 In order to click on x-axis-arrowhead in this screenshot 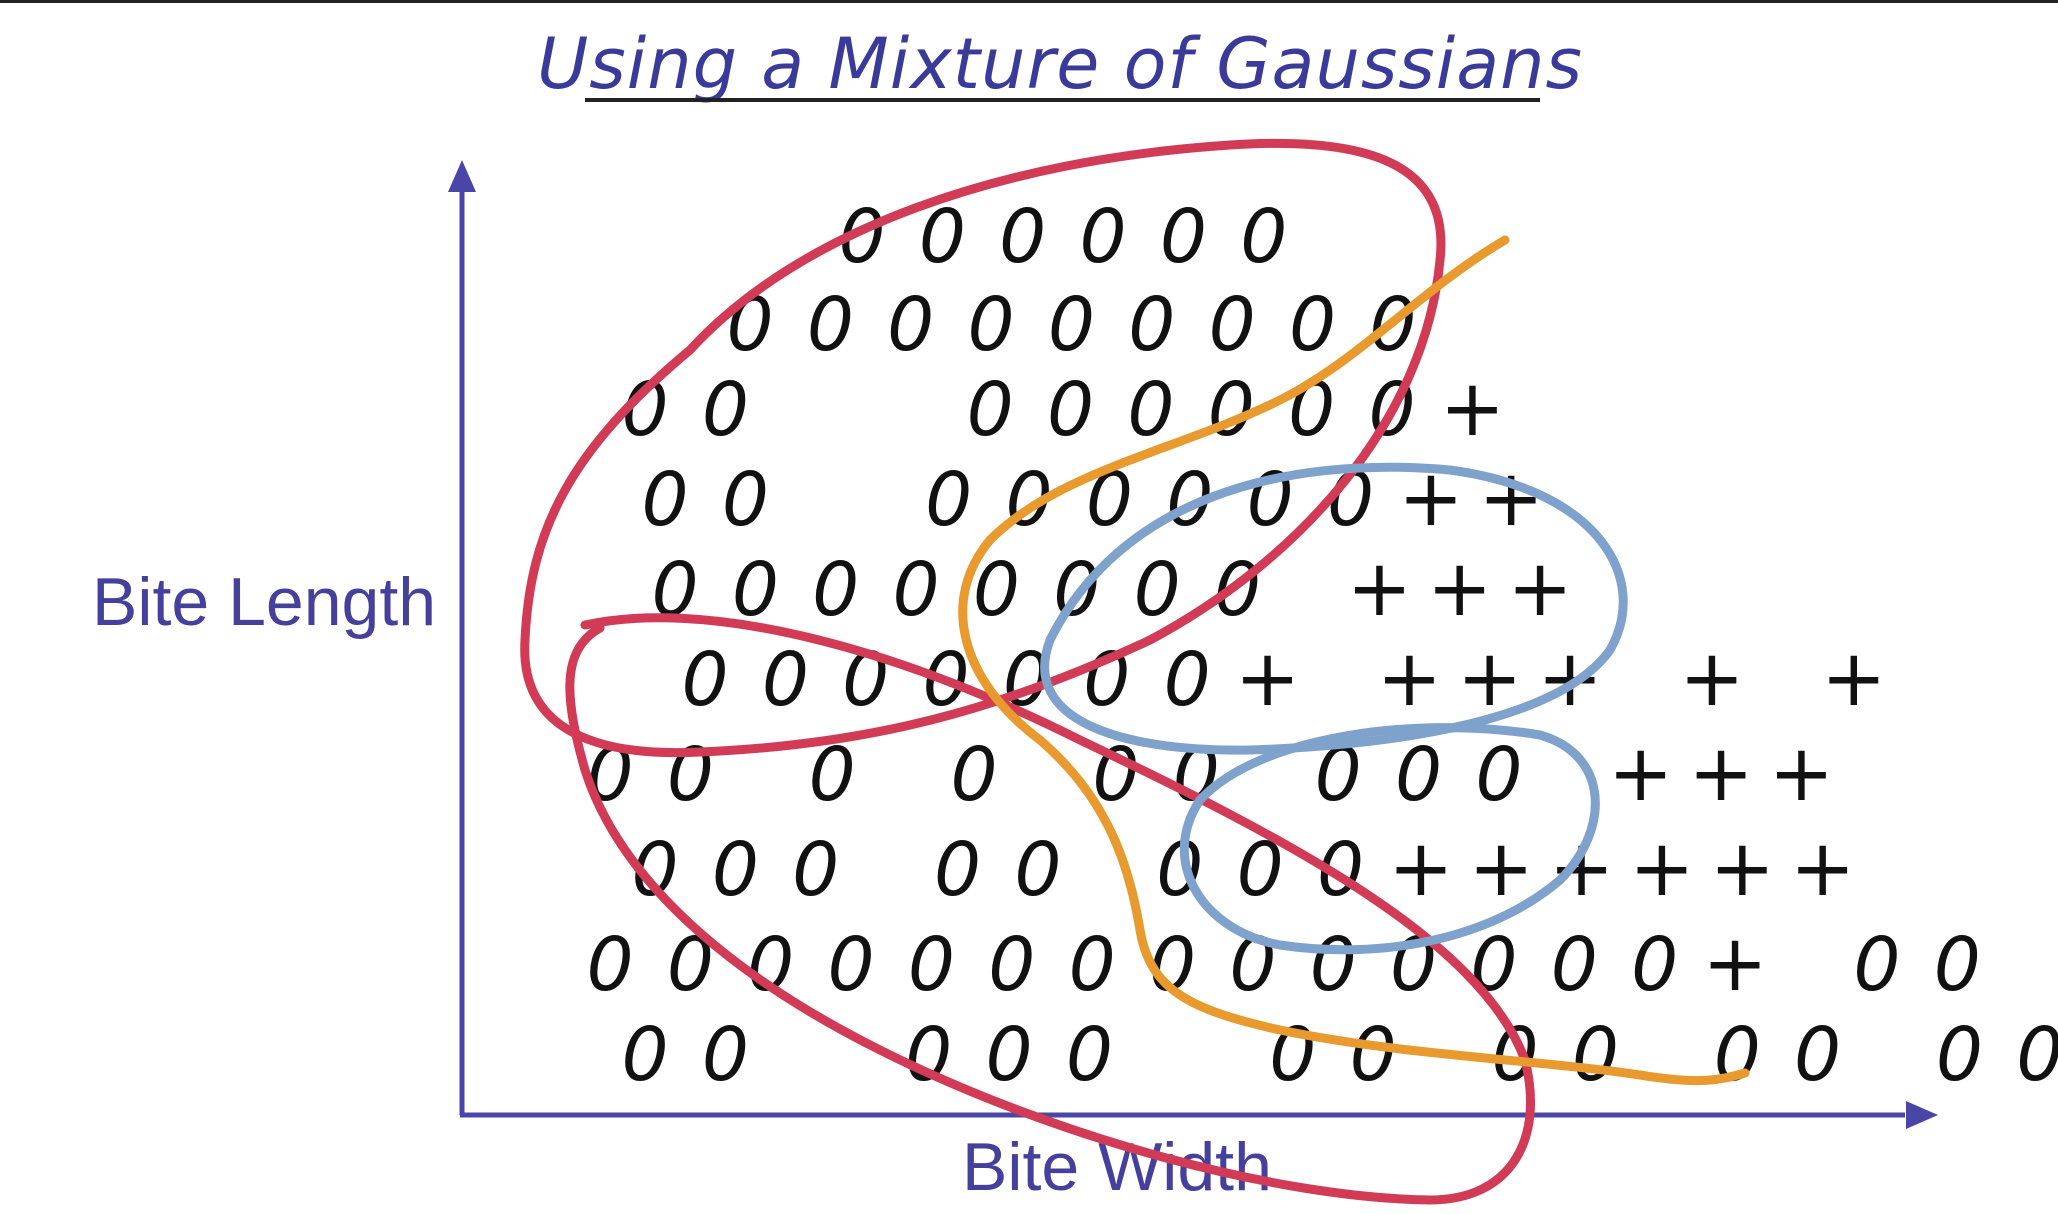, I will do `click(1922, 1115)`.